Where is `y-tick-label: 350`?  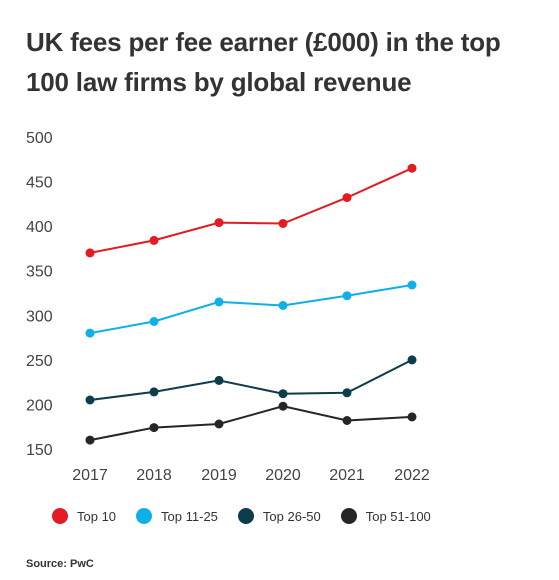 y-tick-label: 350 is located at coordinates (39, 272).